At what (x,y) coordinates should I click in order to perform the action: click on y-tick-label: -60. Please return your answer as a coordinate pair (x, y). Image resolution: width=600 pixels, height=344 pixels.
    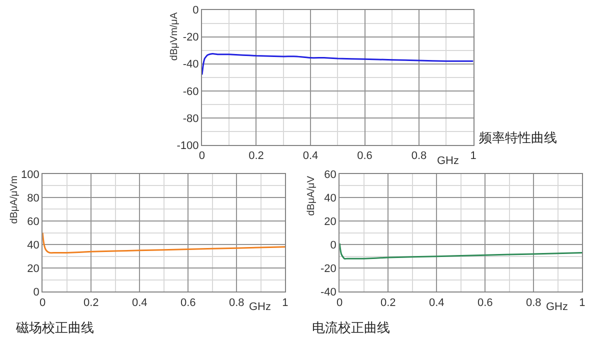
    Looking at the image, I should click on (190, 92).